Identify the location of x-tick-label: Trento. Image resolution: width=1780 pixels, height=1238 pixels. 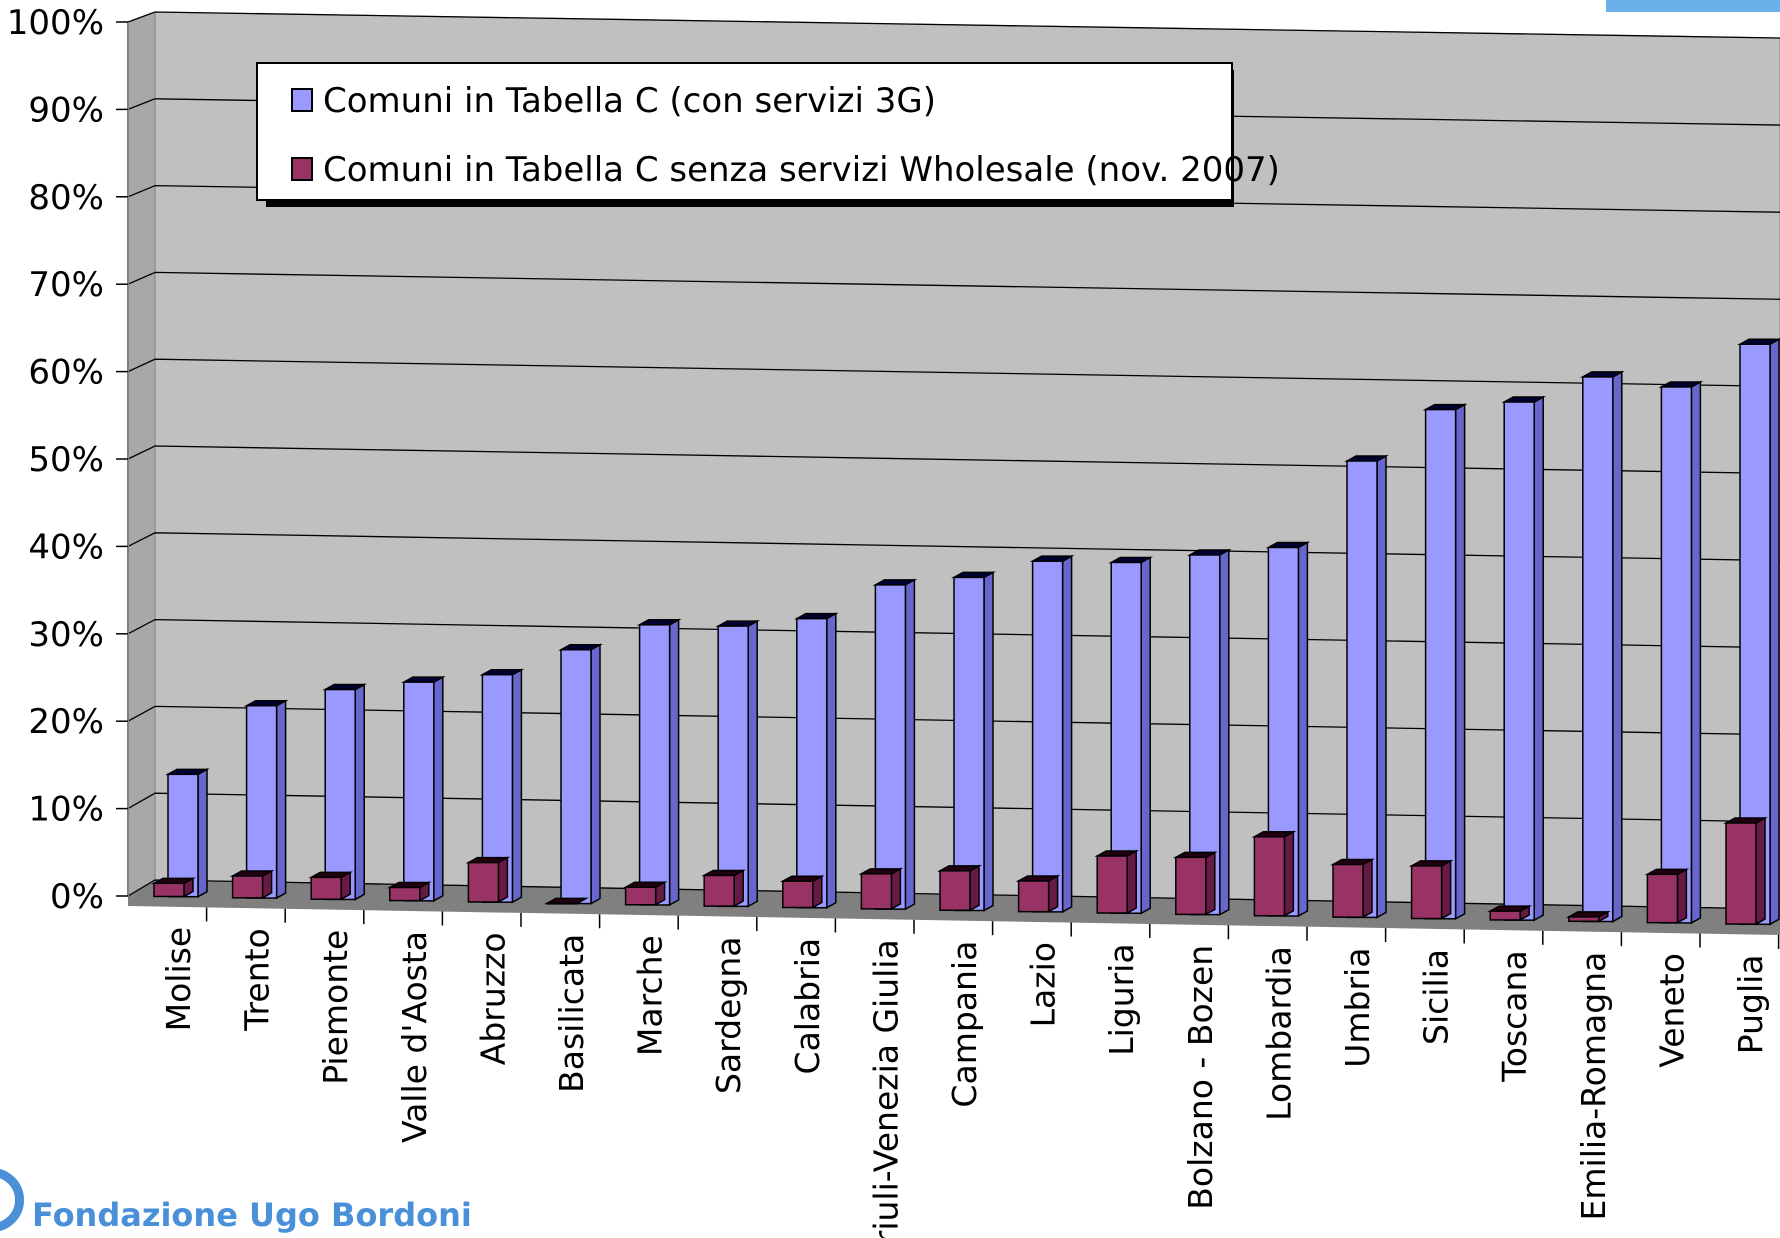
(257, 980).